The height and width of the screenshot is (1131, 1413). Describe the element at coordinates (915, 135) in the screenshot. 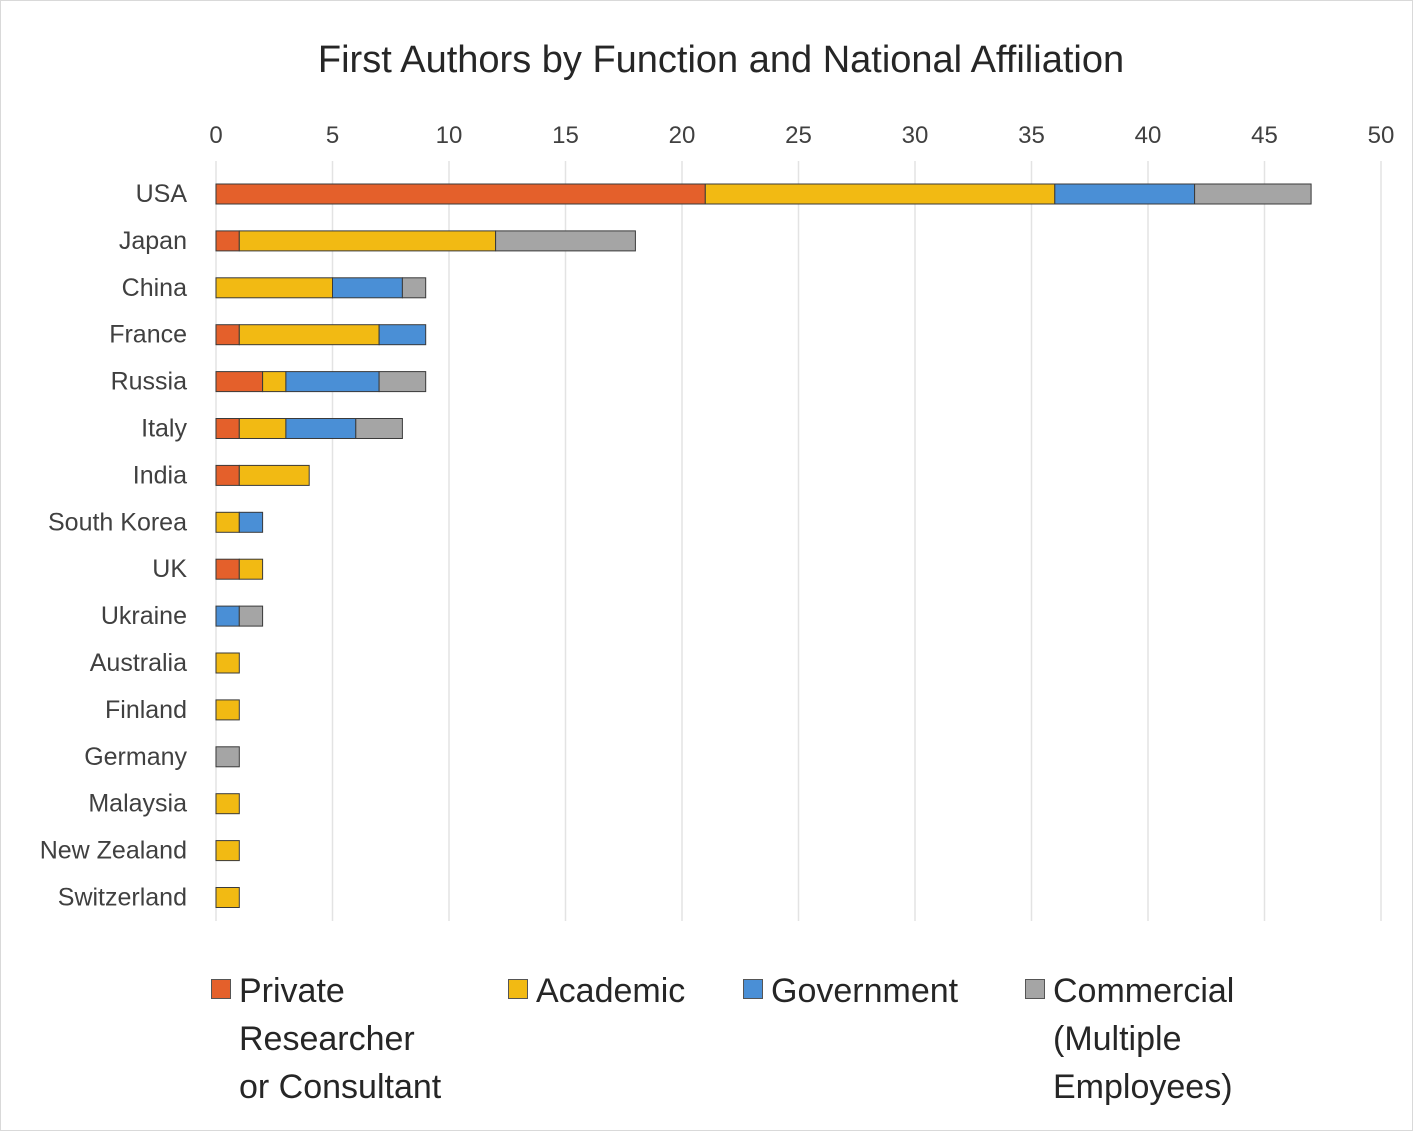

I see `x-tick-label: 30` at that location.